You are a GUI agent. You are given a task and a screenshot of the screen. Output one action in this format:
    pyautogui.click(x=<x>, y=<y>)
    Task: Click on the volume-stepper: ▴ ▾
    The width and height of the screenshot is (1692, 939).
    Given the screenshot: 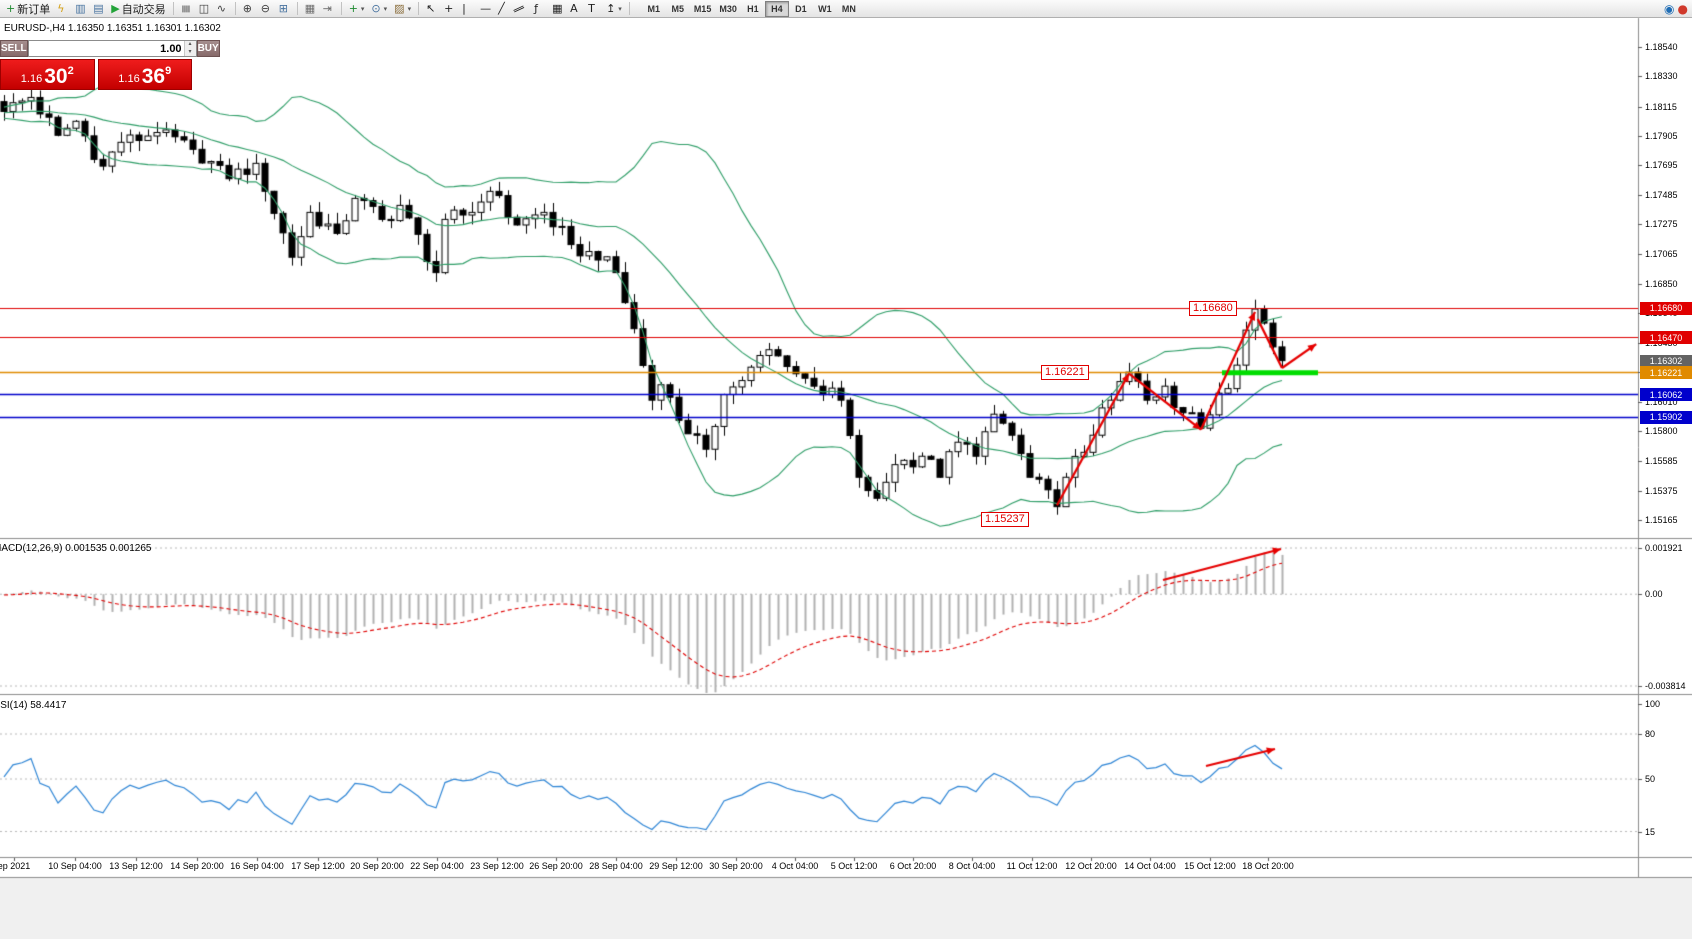 What is the action you would take?
    pyautogui.click(x=189, y=48)
    